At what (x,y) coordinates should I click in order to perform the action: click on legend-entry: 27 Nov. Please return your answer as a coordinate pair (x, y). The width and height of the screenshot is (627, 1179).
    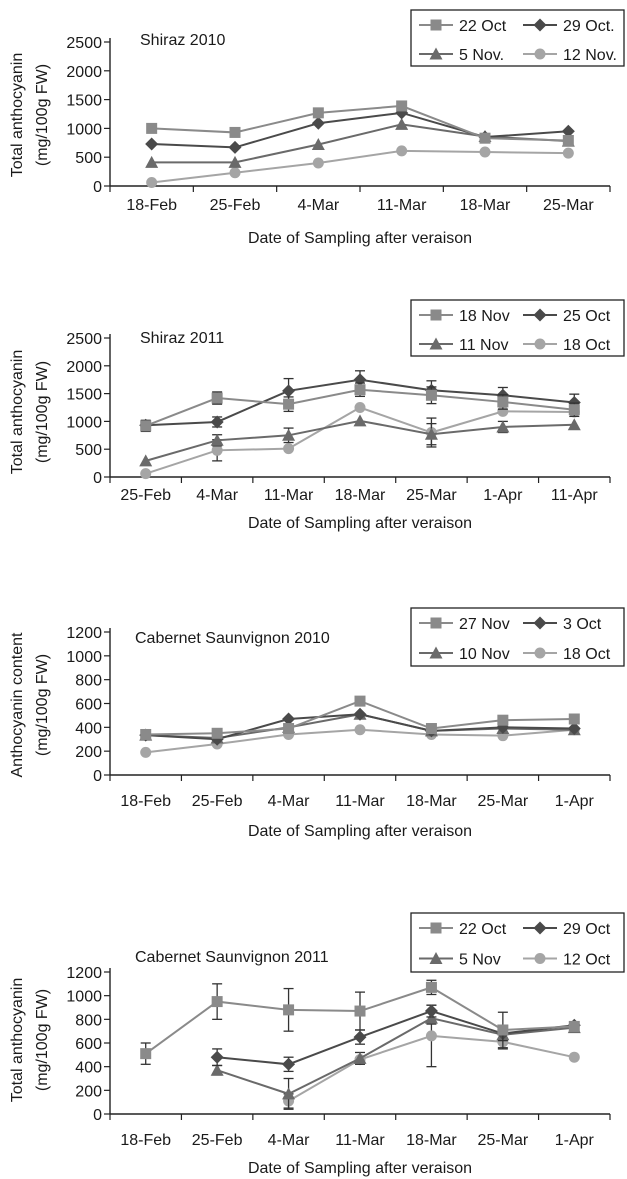
    Looking at the image, I should click on (484, 624).